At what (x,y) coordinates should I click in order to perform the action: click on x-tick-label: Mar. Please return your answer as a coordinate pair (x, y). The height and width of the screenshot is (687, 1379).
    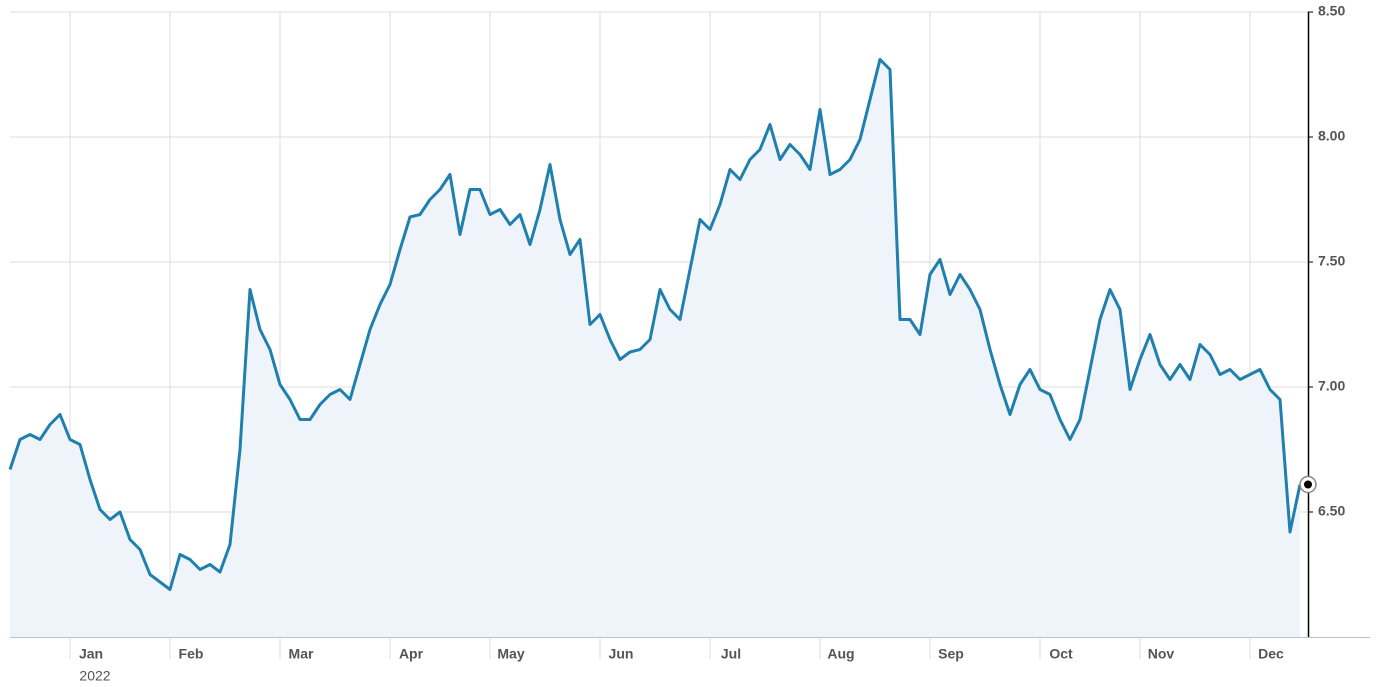
    Looking at the image, I should click on (301, 654).